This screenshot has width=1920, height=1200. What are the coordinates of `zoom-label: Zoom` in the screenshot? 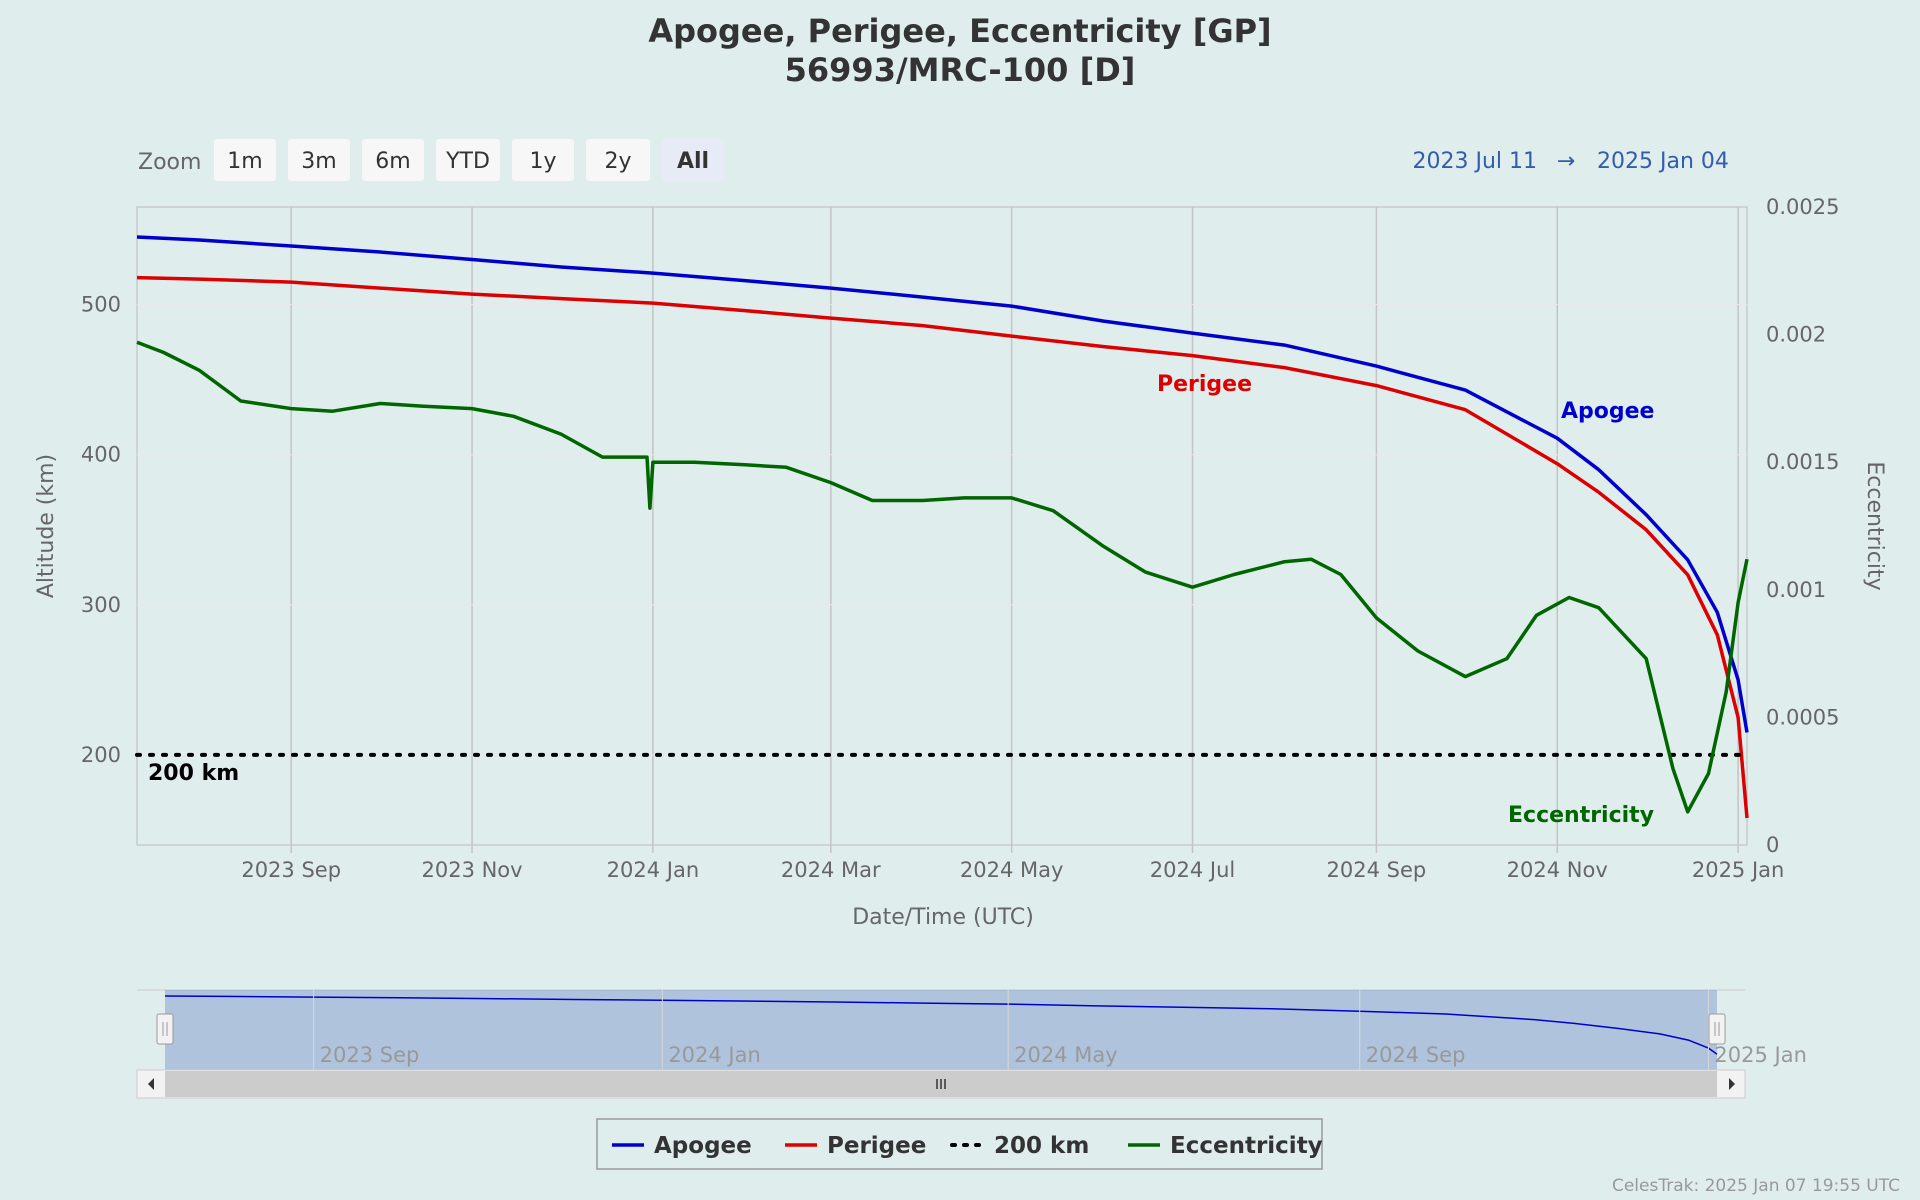 It's located at (169, 162).